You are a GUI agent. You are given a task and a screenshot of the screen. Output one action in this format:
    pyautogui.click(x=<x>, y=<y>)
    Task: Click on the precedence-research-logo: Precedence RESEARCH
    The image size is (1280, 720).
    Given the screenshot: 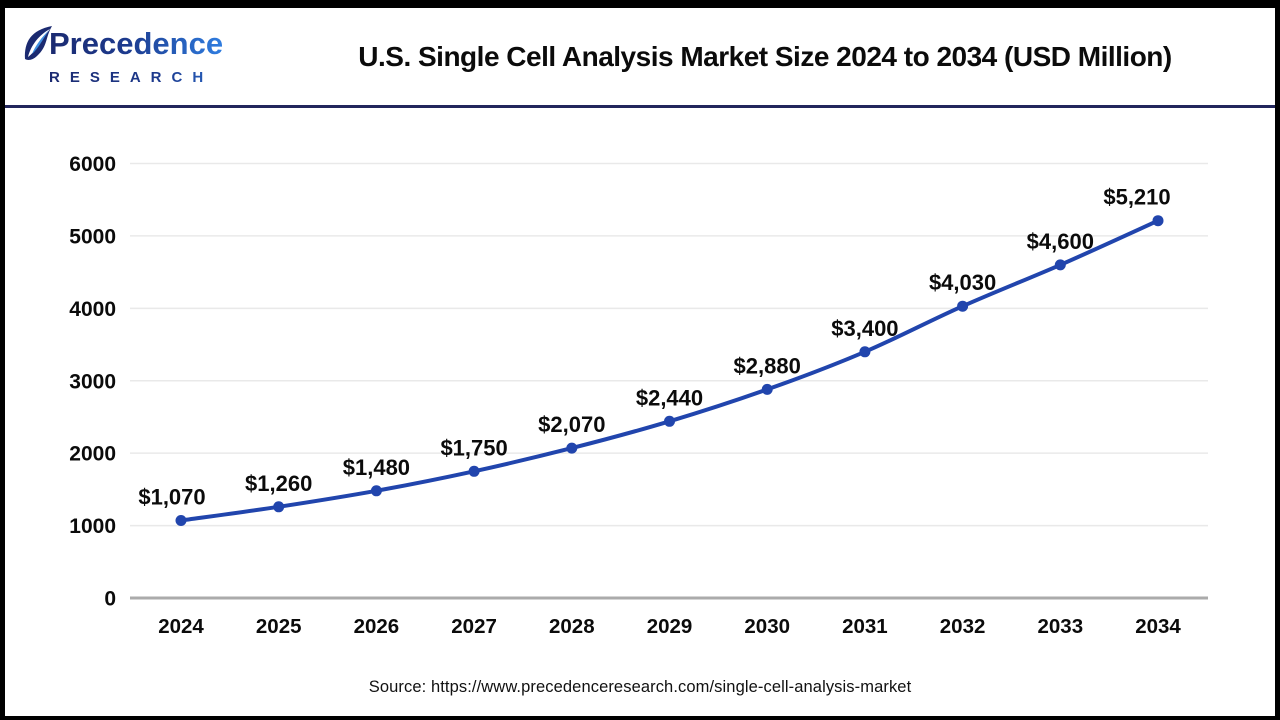 What is the action you would take?
    pyautogui.click(x=130, y=55)
    